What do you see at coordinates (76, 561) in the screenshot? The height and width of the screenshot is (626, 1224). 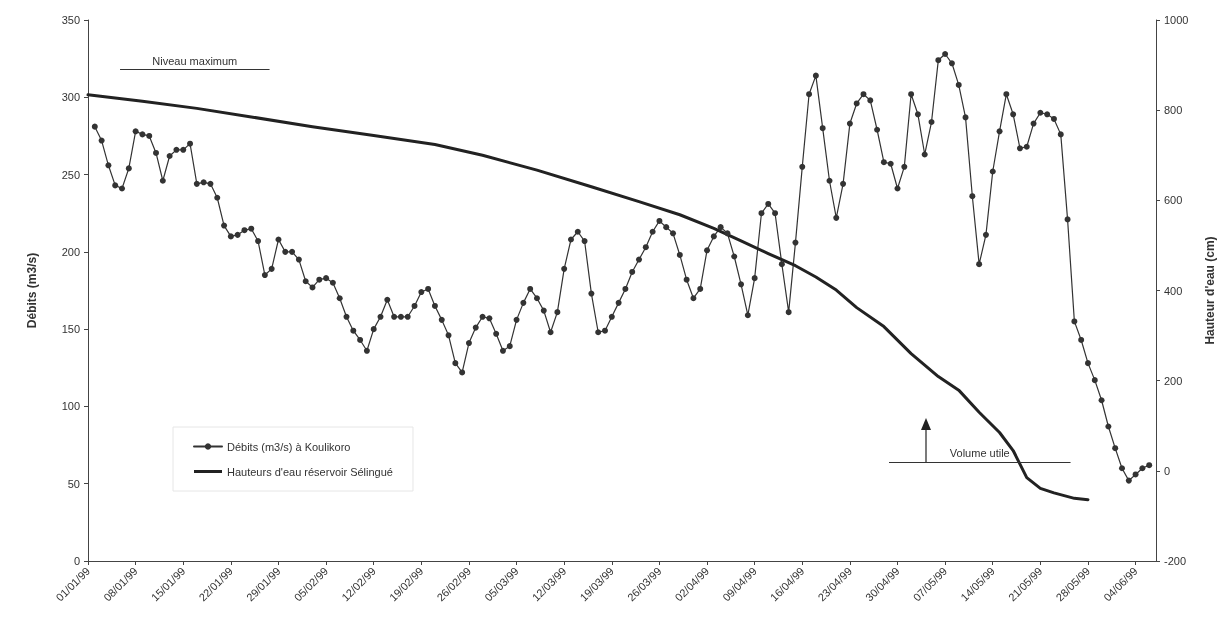 I see `y-tick-label: 0` at bounding box center [76, 561].